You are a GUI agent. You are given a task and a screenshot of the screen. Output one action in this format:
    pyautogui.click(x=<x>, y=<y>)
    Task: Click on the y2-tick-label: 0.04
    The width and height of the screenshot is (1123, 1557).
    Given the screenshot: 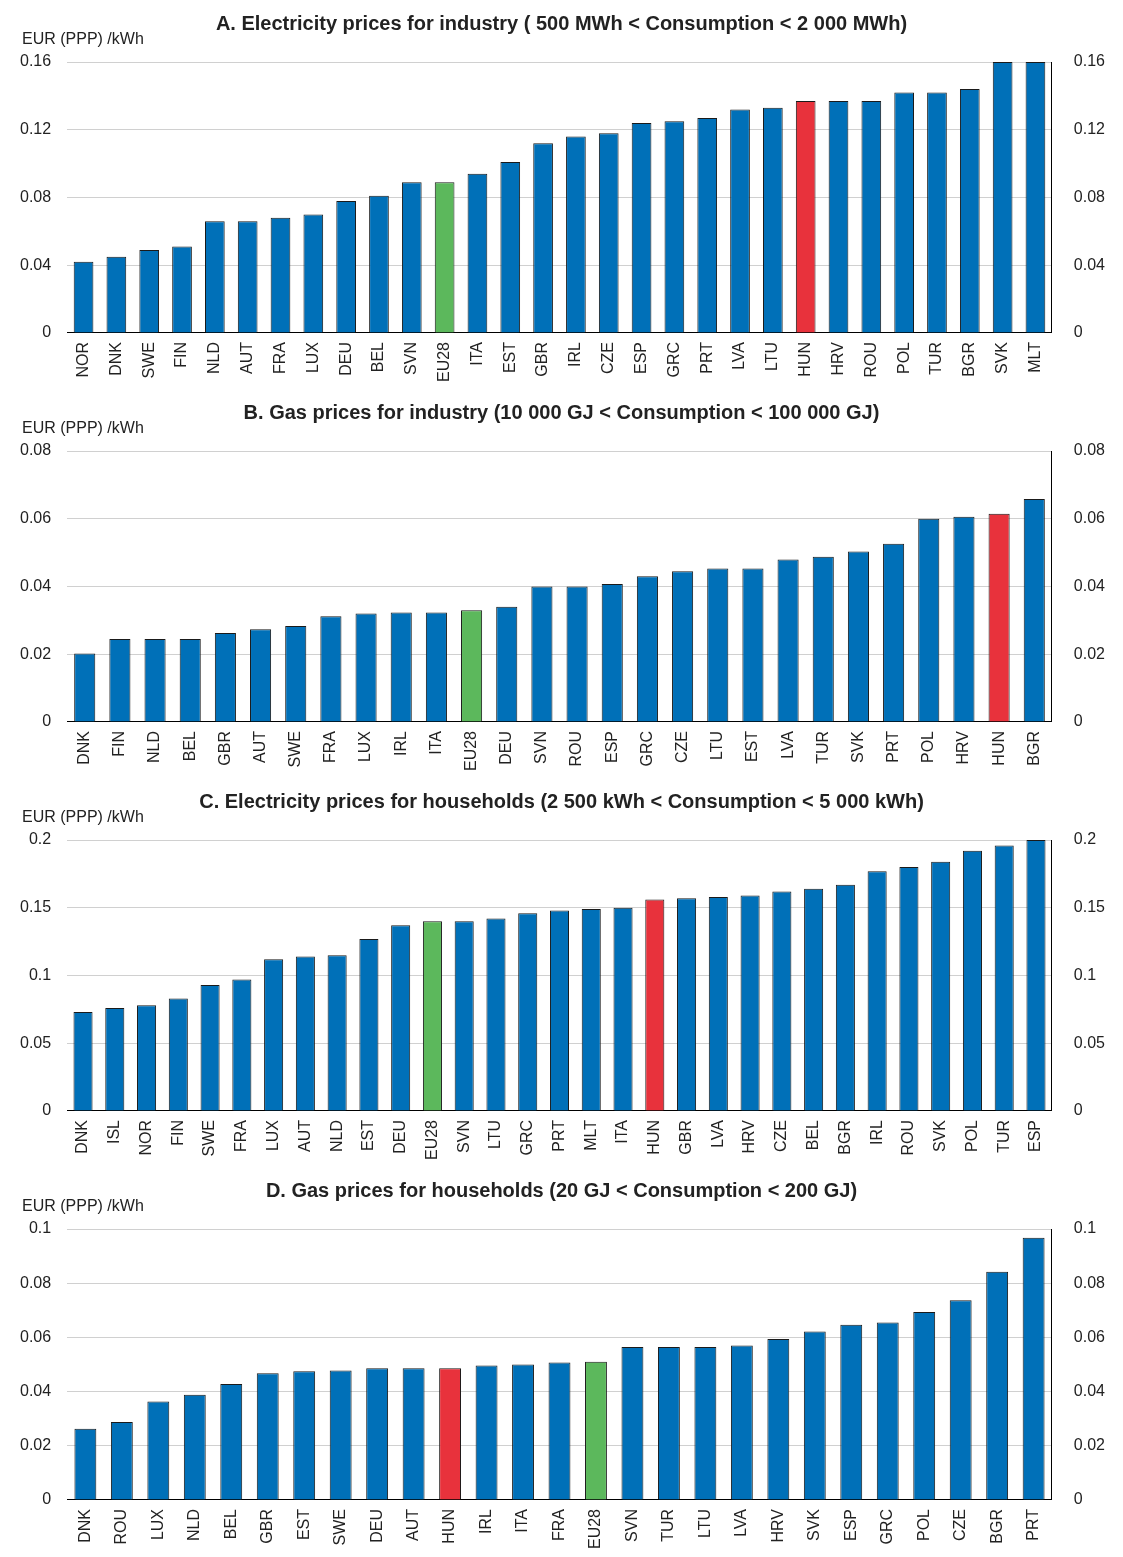 What is the action you would take?
    pyautogui.click(x=1089, y=585)
    